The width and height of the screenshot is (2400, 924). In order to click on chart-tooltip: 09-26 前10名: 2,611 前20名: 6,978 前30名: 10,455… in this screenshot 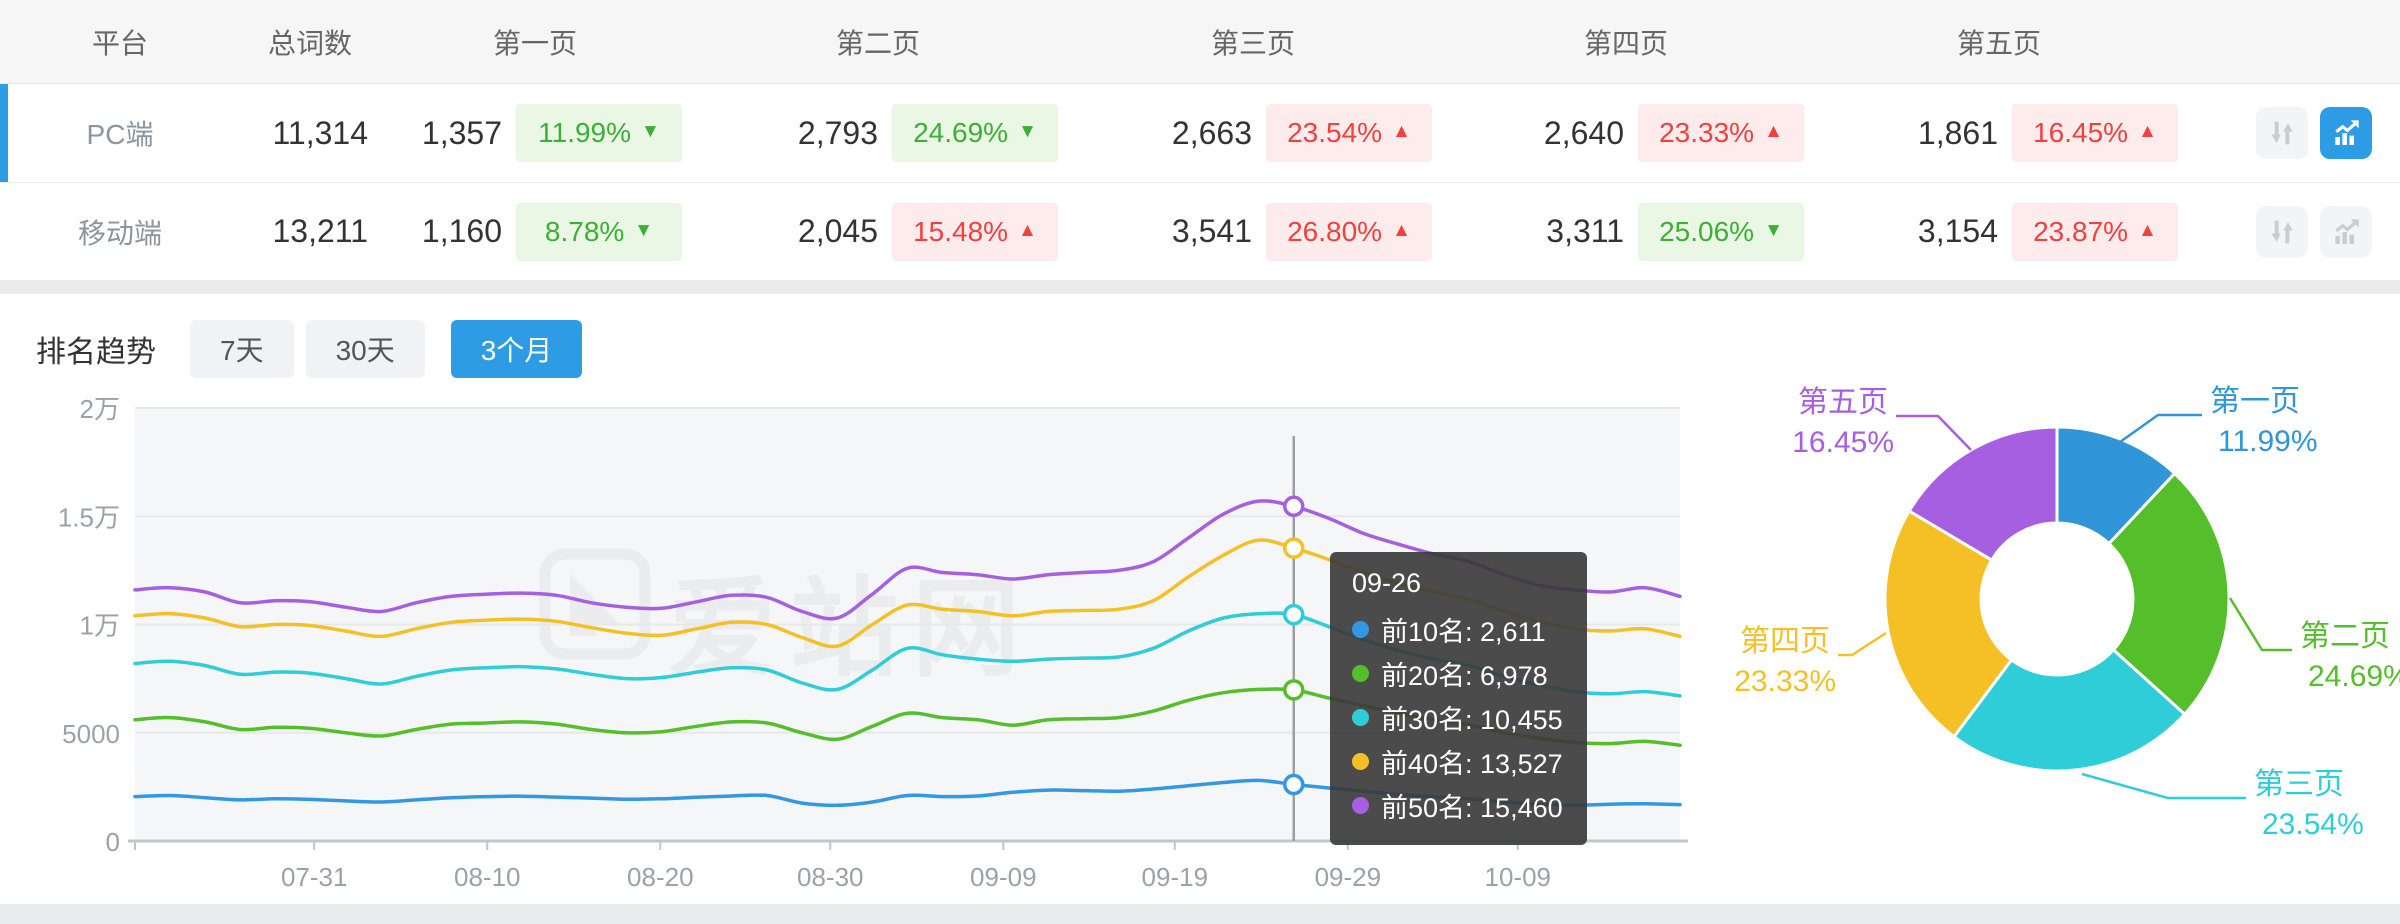, I will do `click(1458, 698)`.